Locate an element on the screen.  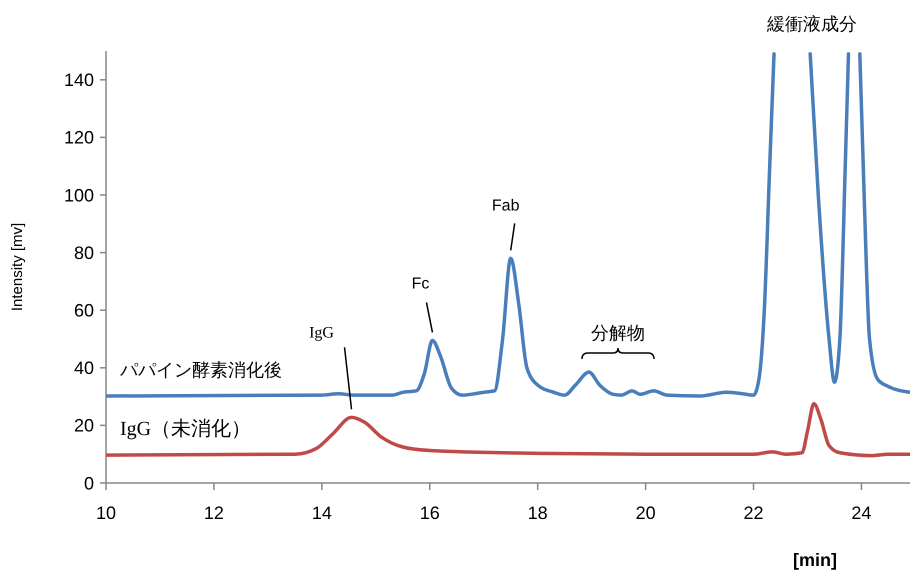
x-tick-label: 20 is located at coordinates (646, 513).